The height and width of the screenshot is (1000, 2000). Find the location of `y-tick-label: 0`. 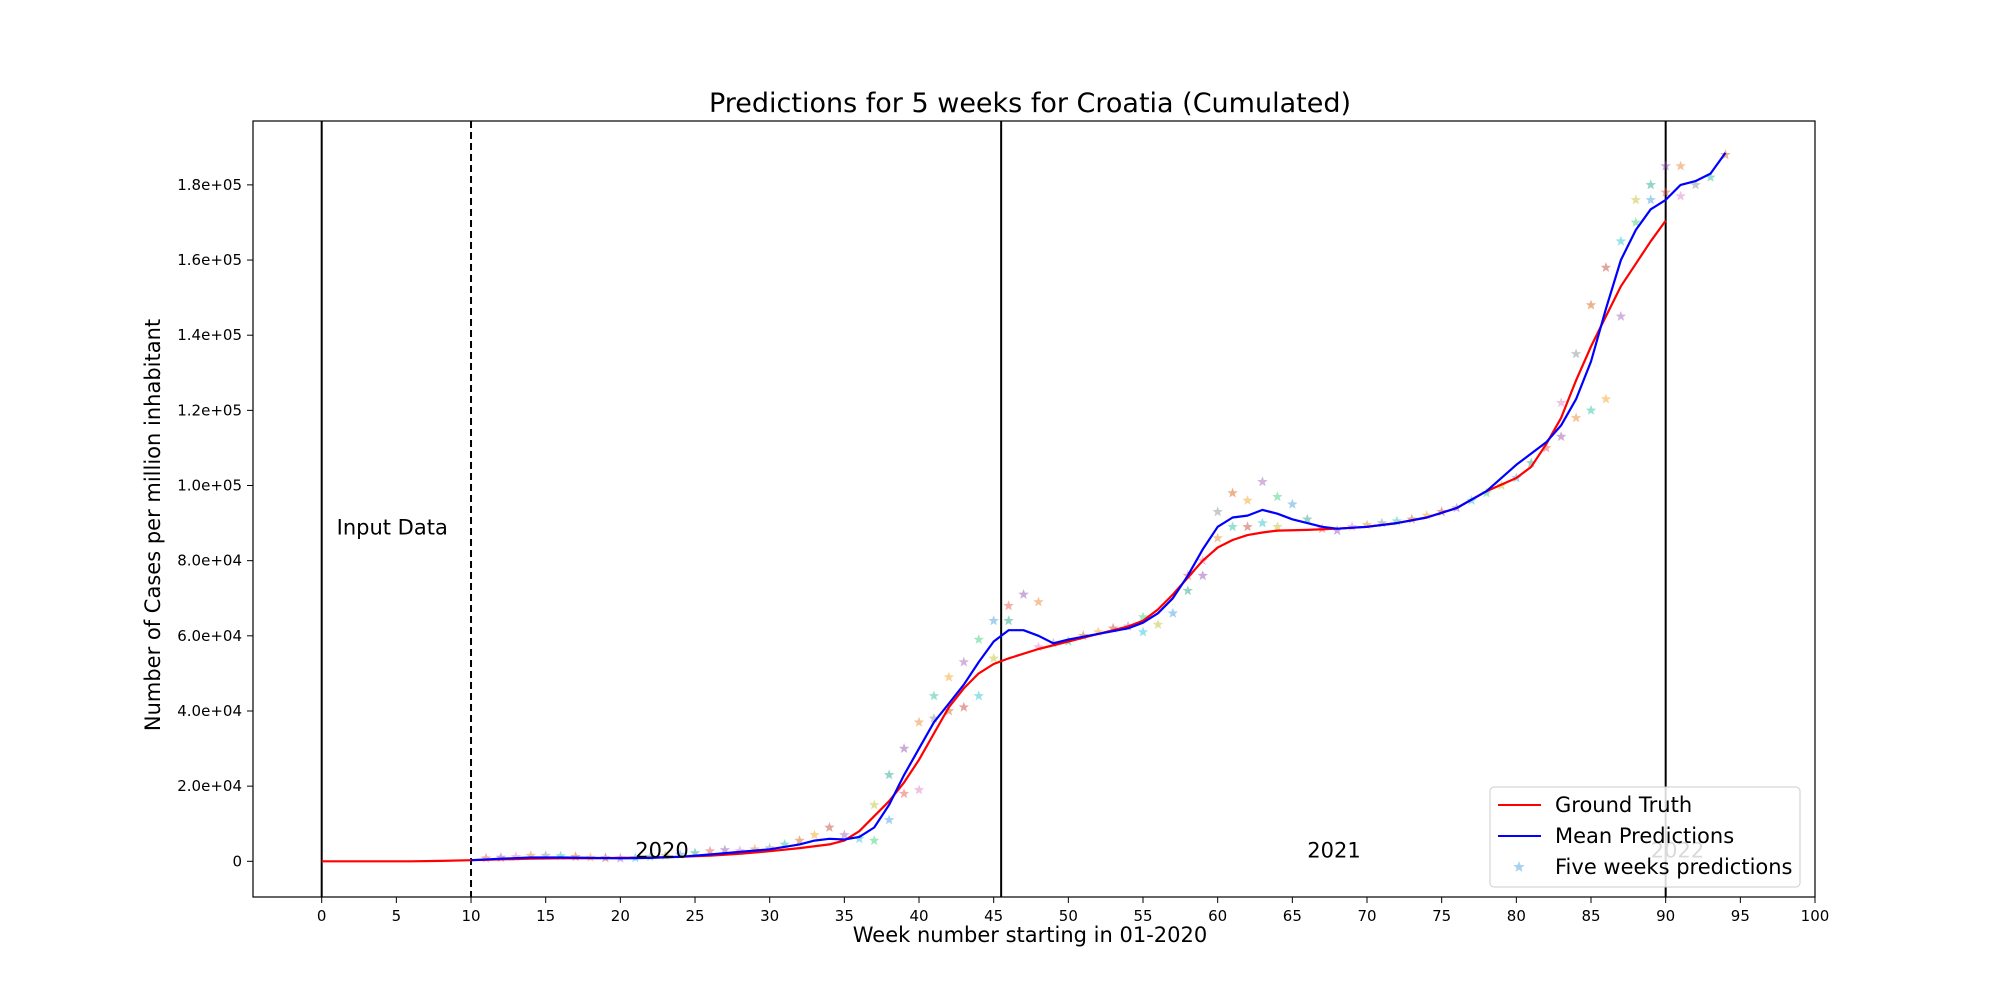

y-tick-label: 0 is located at coordinates (237, 861).